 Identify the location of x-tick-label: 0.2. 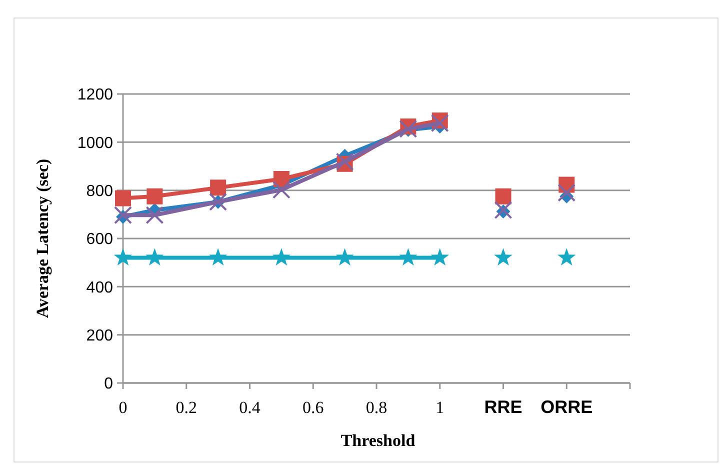
(186, 407).